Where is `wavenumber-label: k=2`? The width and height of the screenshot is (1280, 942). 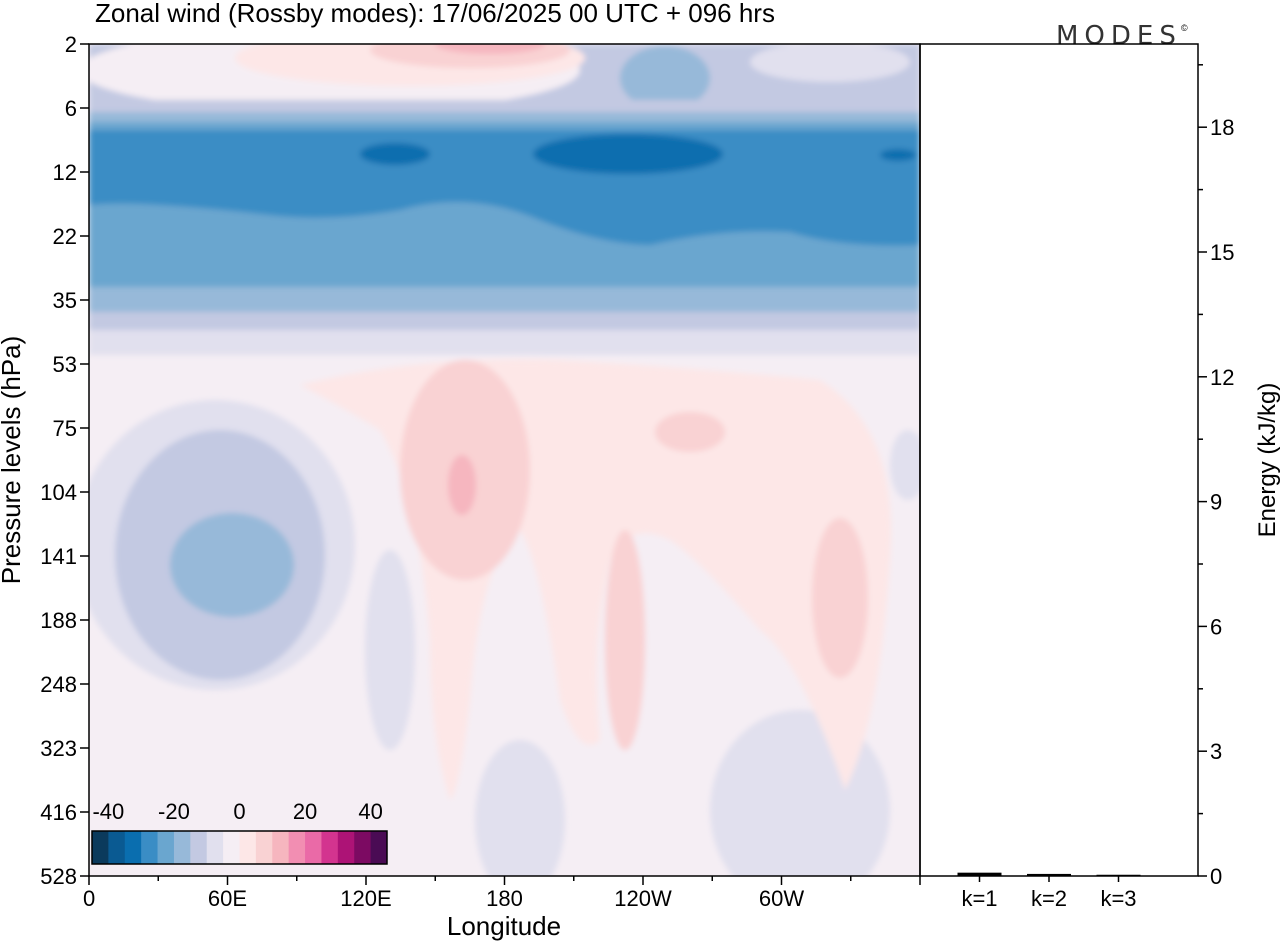 wavenumber-label: k=2 is located at coordinates (1049, 898).